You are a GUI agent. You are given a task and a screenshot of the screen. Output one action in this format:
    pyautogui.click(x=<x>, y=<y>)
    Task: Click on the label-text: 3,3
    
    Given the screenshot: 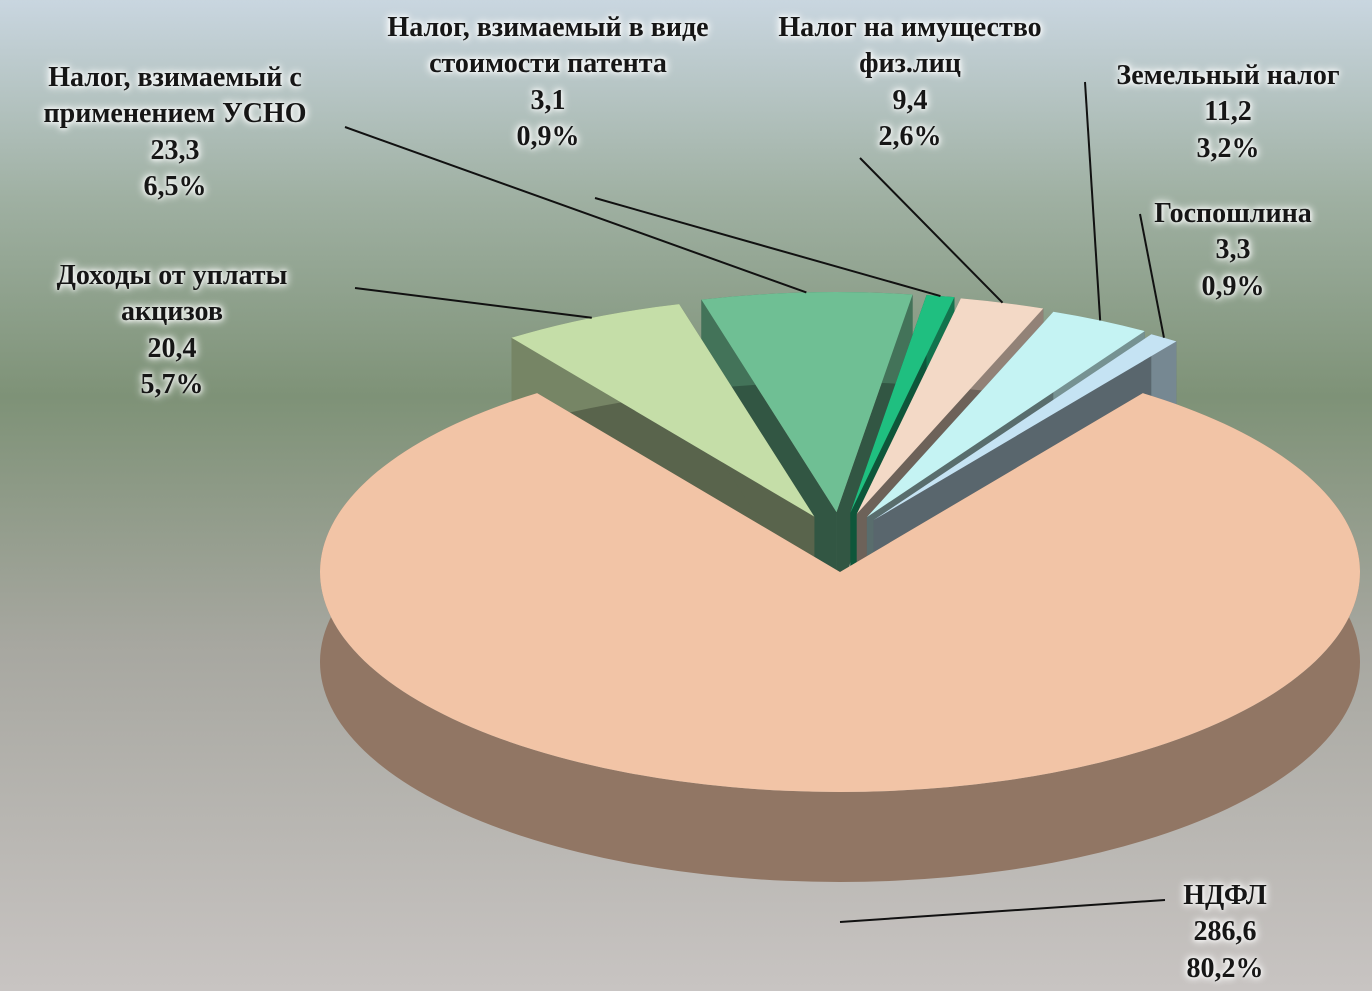 What is the action you would take?
    pyautogui.click(x=1233, y=250)
    